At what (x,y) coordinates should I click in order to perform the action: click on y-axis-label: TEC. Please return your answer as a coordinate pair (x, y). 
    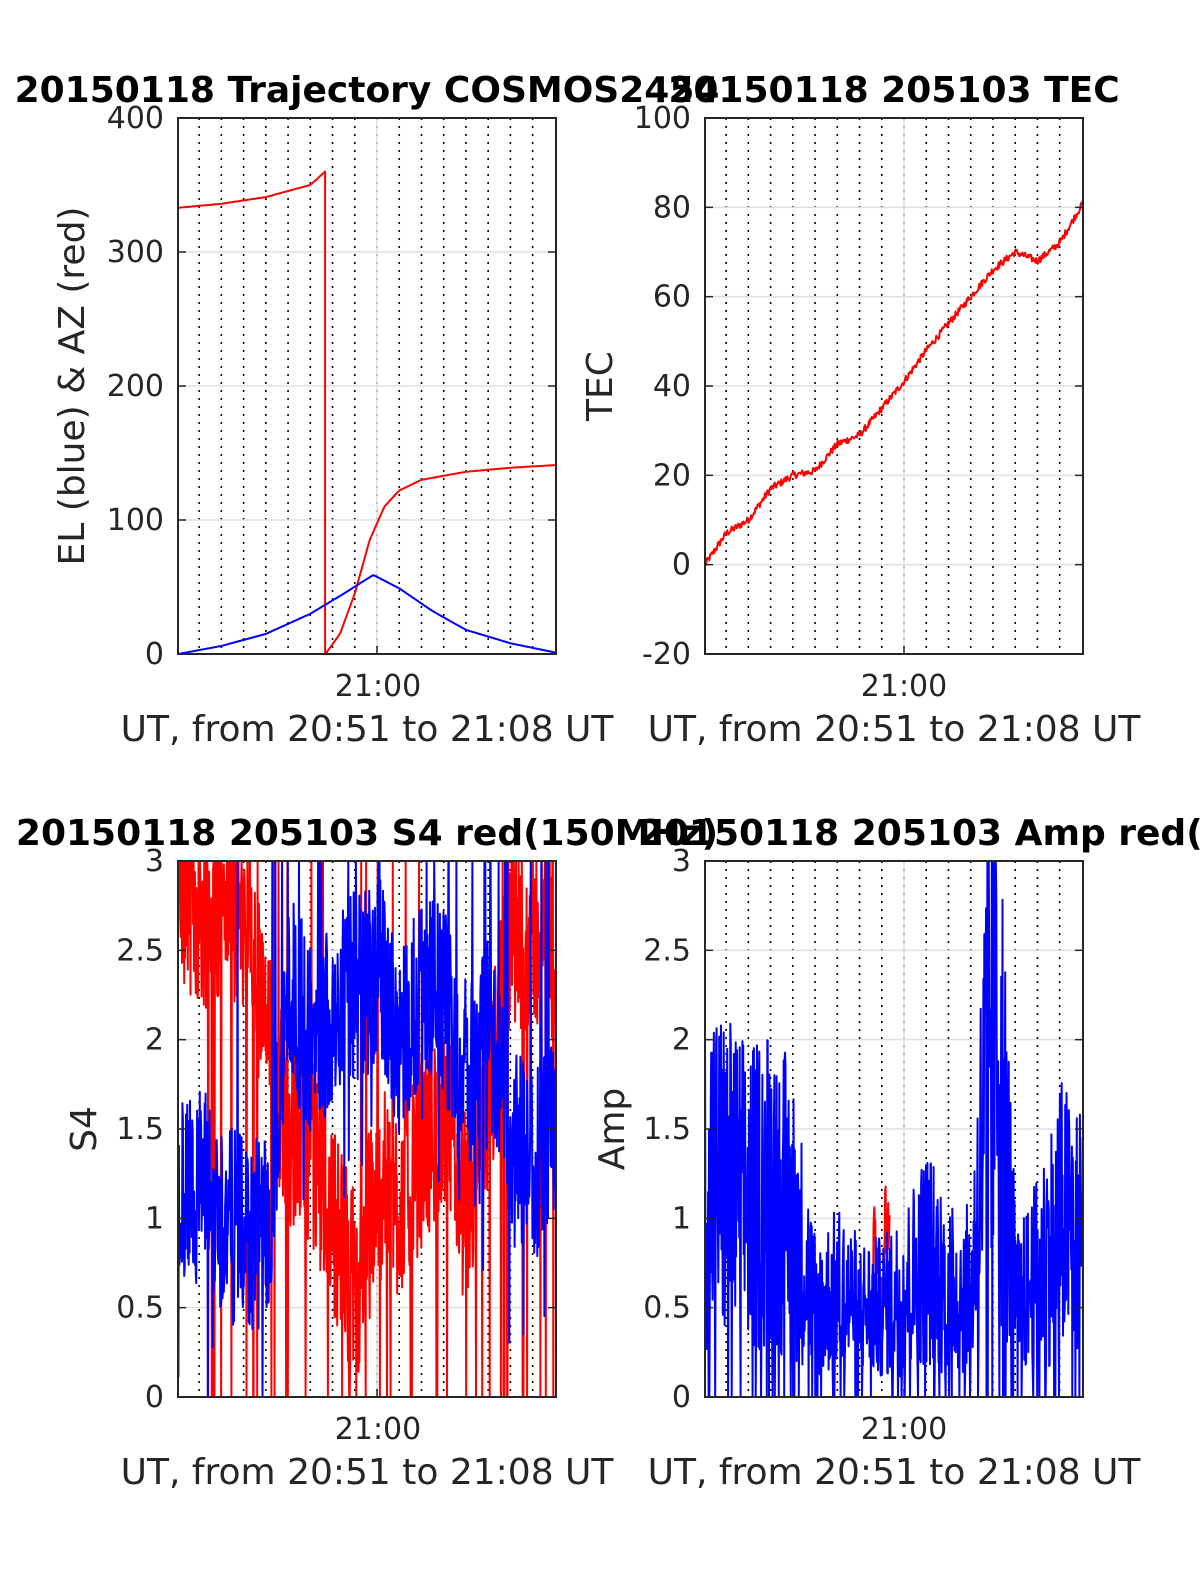
    Looking at the image, I should click on (600, 386).